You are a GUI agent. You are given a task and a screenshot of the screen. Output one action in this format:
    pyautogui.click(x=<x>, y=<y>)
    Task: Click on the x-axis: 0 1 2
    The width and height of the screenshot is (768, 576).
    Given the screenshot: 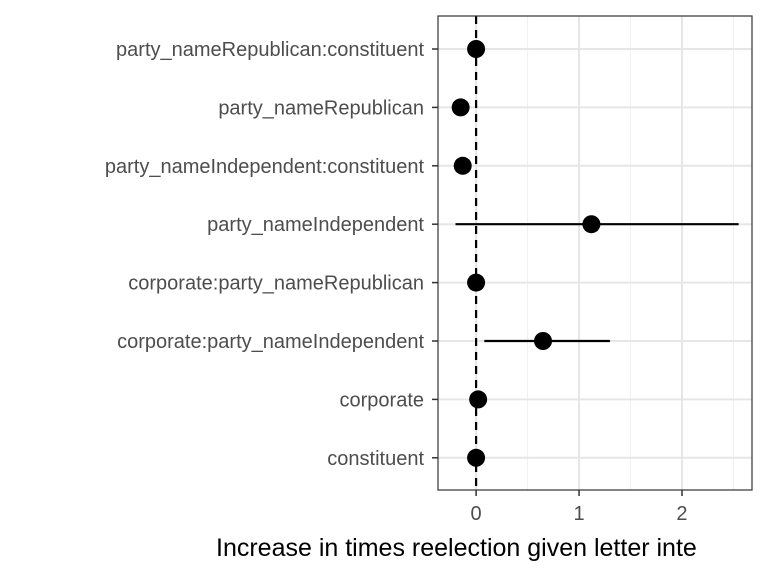 What is the action you would take?
    pyautogui.click(x=579, y=507)
    